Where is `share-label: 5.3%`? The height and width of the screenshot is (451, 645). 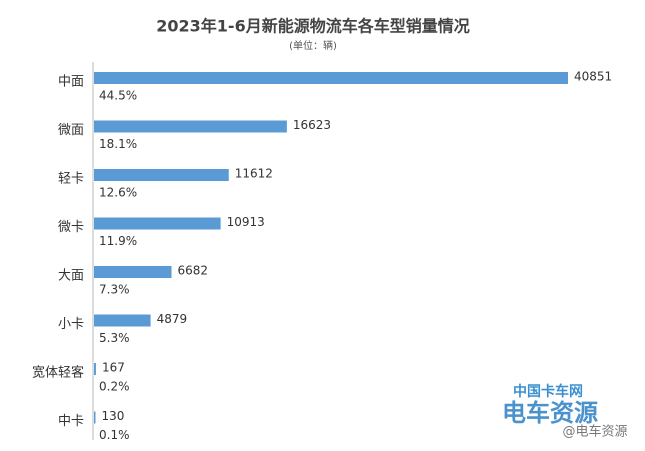
share-label: 5.3% is located at coordinates (114, 338).